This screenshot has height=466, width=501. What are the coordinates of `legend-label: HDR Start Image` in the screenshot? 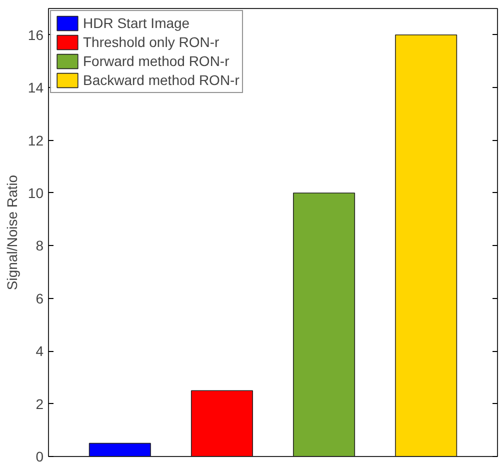 It's located at (136, 23).